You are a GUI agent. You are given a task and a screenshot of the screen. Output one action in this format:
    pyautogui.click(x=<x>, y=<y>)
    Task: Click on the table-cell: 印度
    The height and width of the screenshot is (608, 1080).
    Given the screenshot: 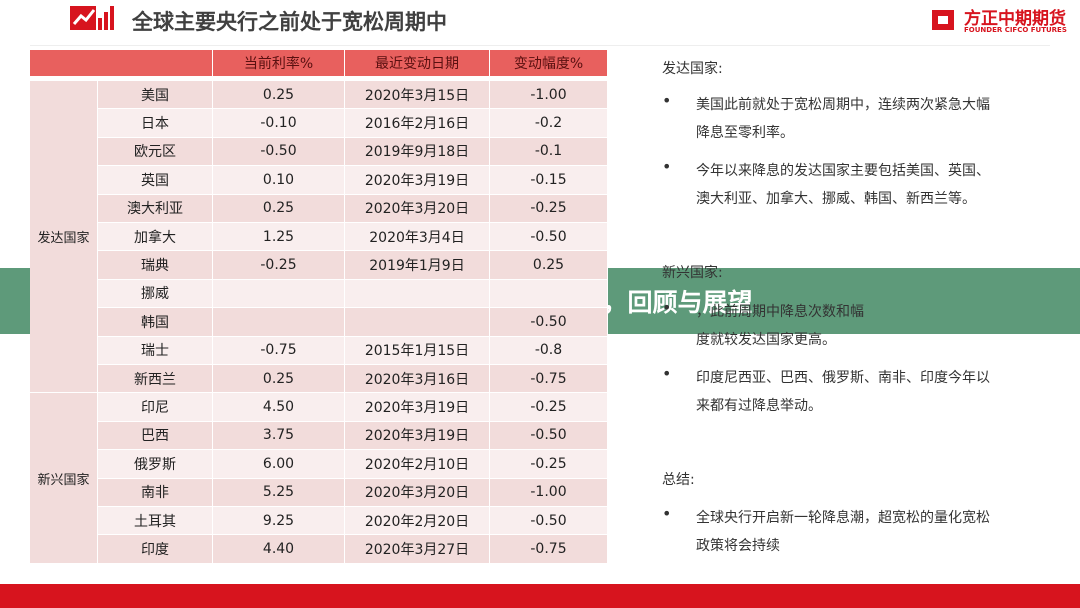 What is the action you would take?
    pyautogui.click(x=155, y=549)
    